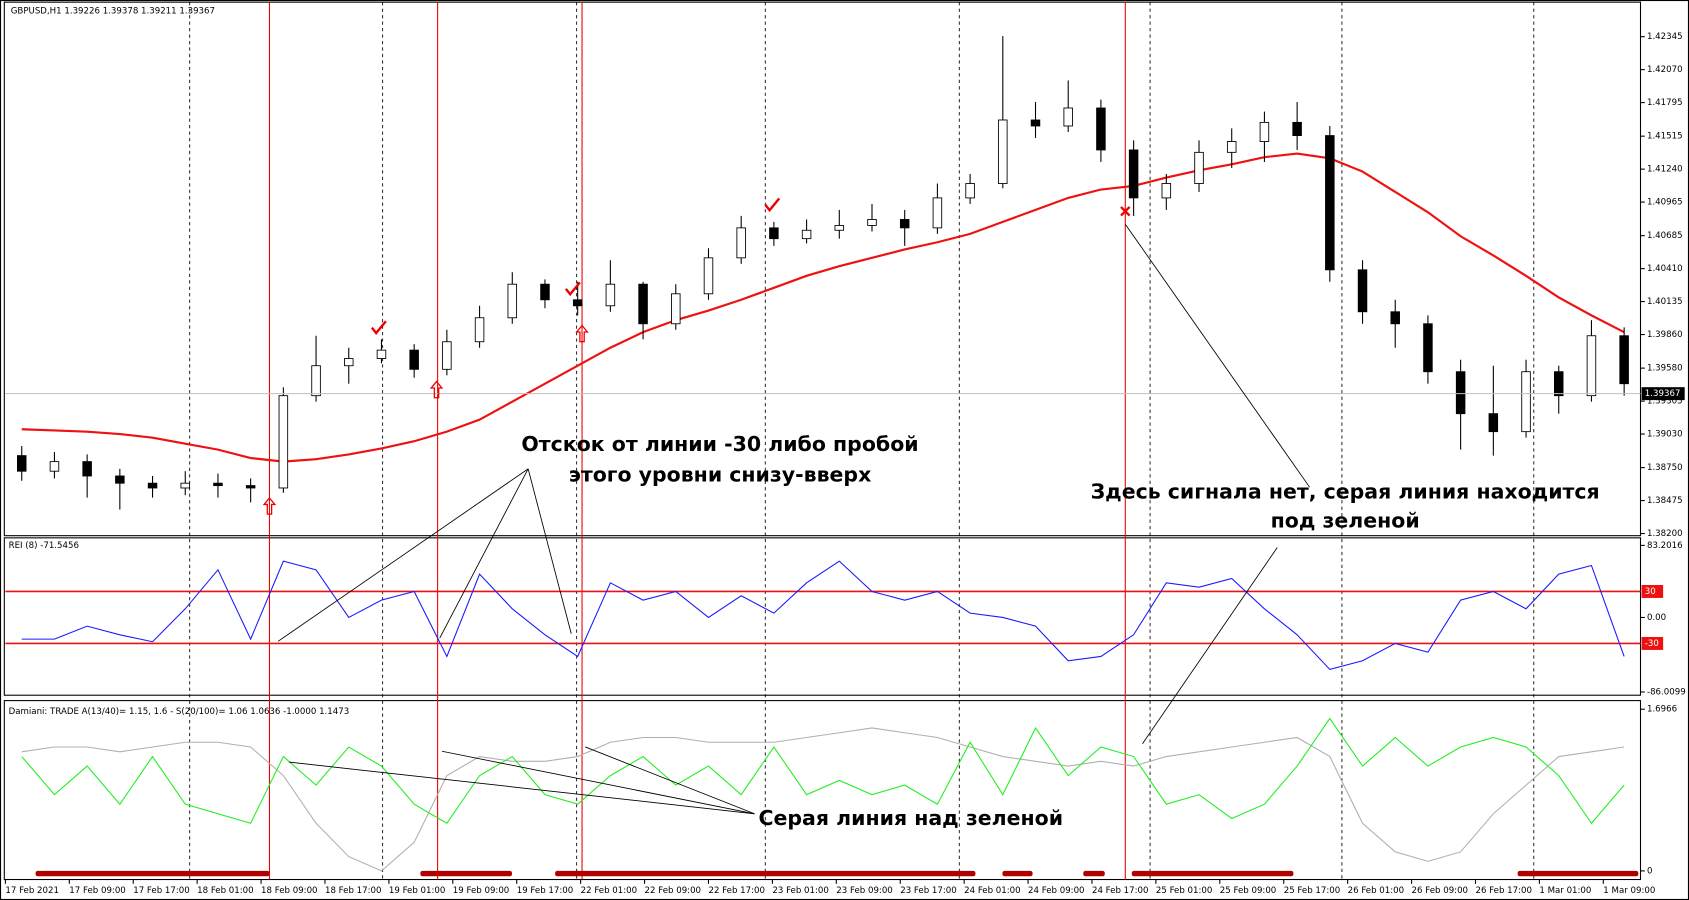 The image size is (1689, 900). Describe the element at coordinates (1345, 521) in the screenshot. I see `annotation: под зеленой` at that location.